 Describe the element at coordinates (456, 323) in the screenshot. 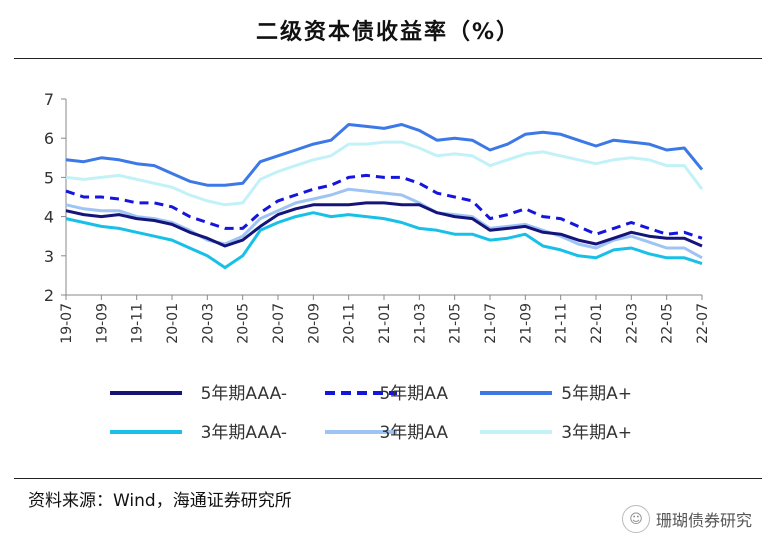

I see `x-tick-label: 21-05` at that location.